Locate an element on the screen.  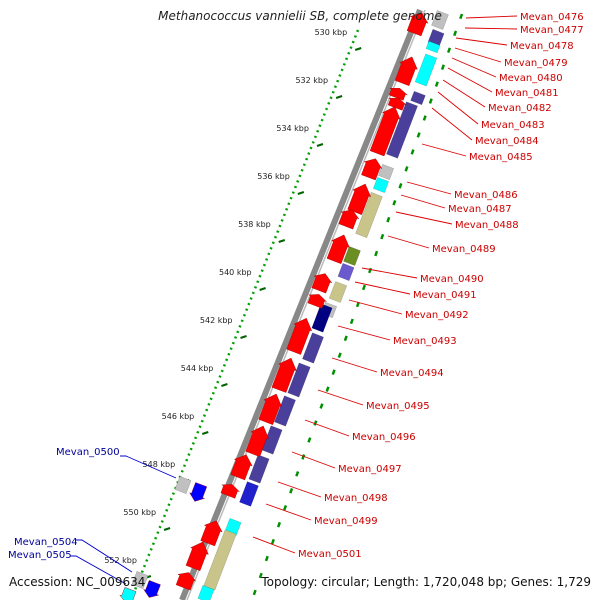
gene-label-right: Mevan_0501 is located at coordinates (330, 554).